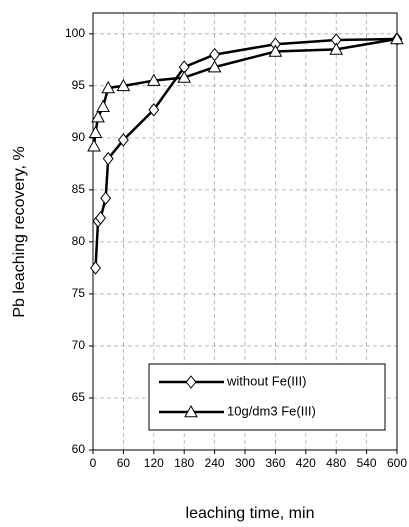  I want to click on y-tick-label: 70, so click(79, 345).